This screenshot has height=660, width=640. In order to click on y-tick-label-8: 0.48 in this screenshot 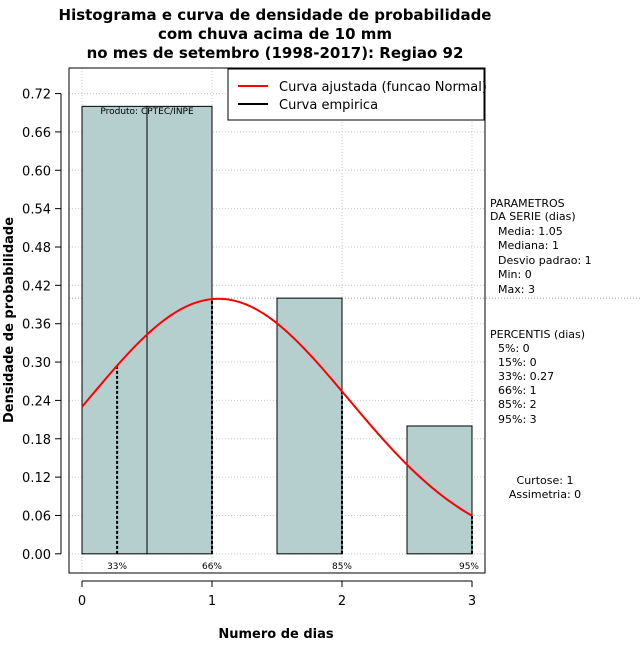, I will do `click(36, 248)`.